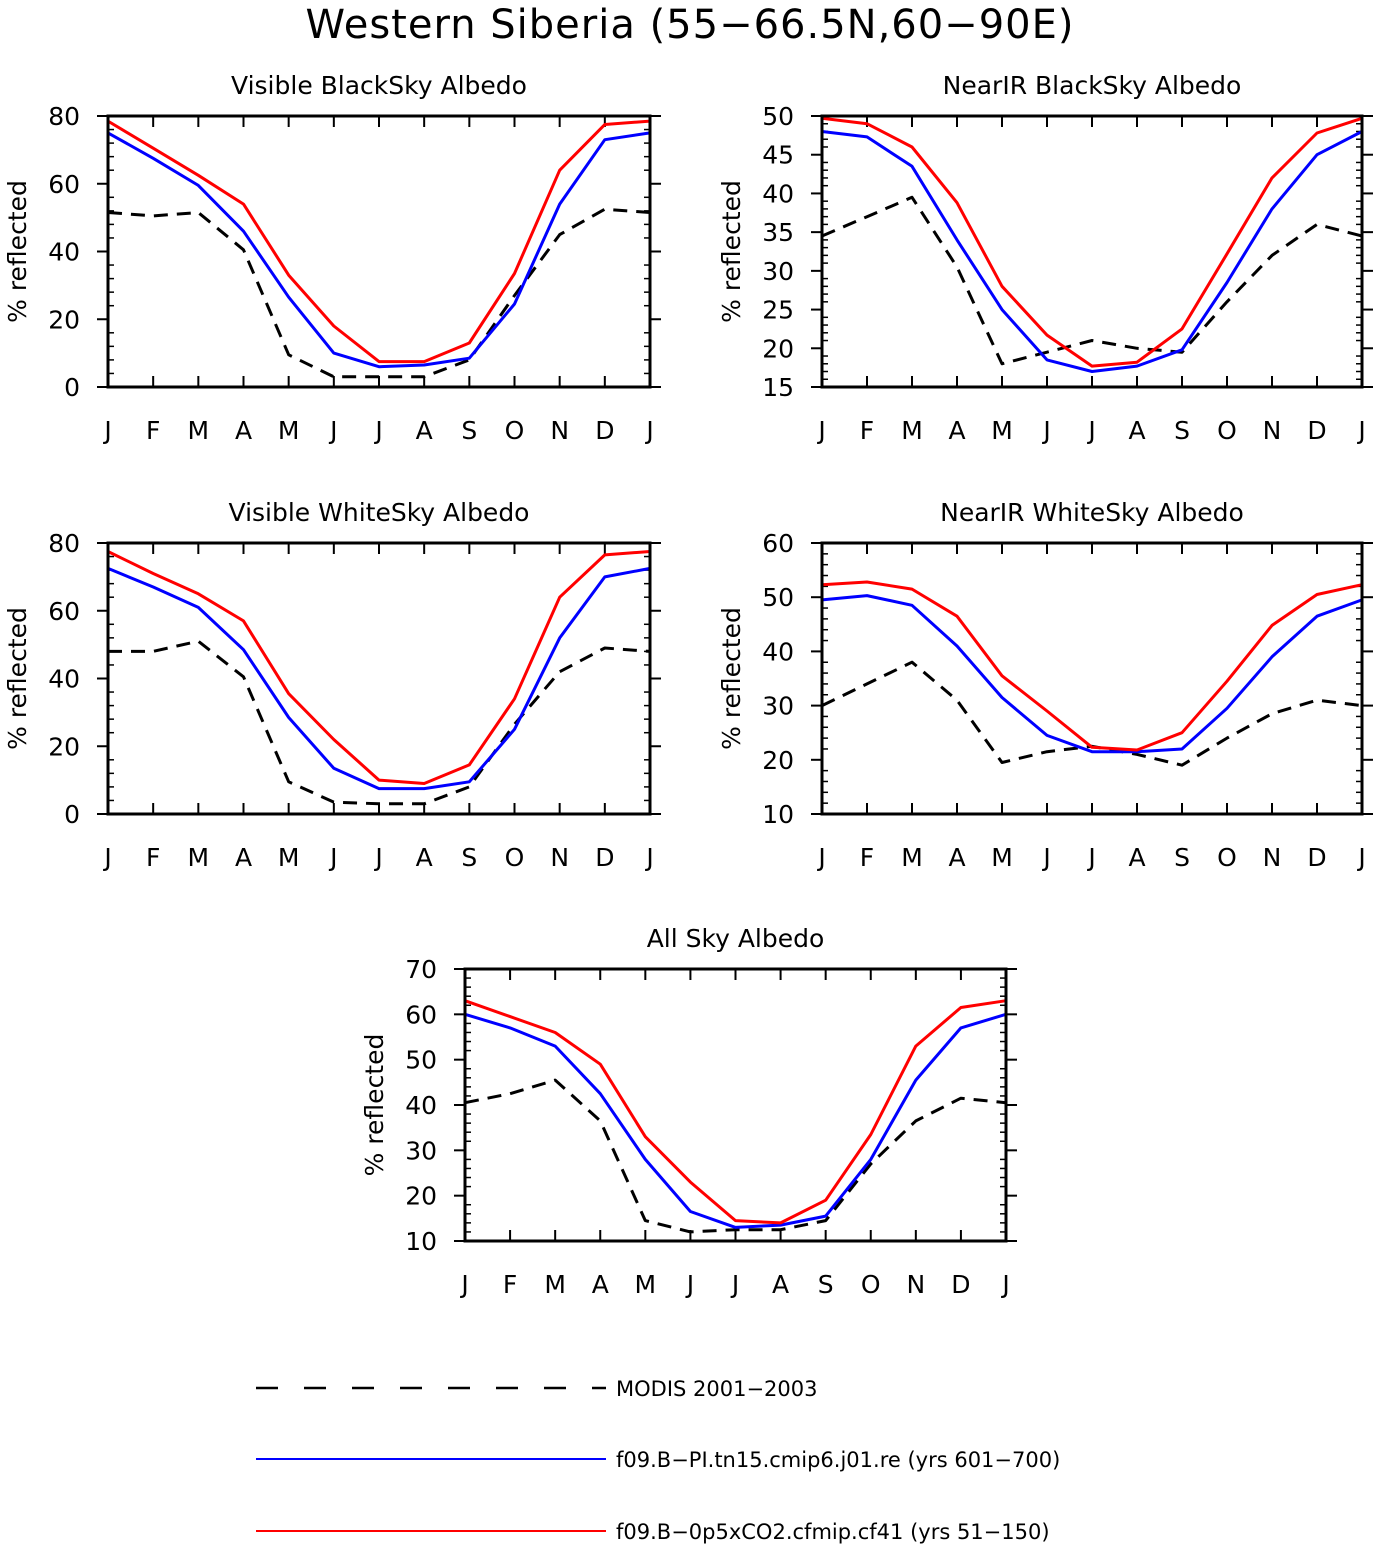 The width and height of the screenshot is (1378, 1545). Describe the element at coordinates (421, 1241) in the screenshot. I see `y-tick-label: 10` at that location.